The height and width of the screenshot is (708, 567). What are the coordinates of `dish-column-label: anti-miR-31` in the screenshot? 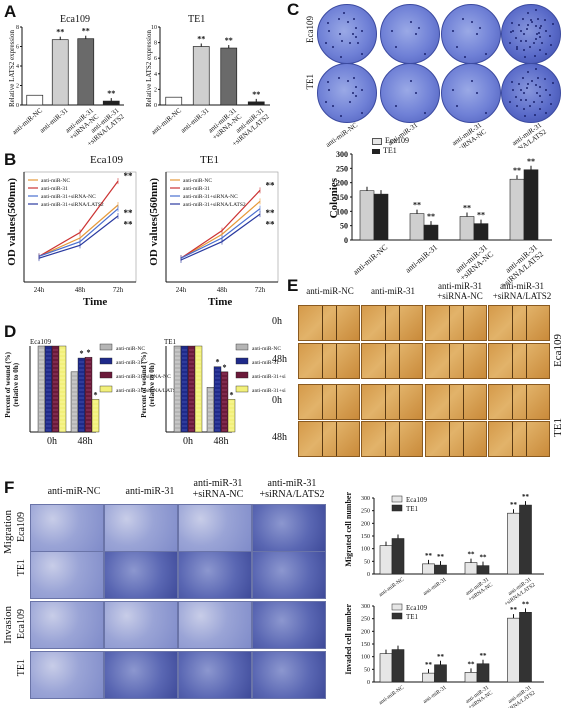 It's located at (403, 134).